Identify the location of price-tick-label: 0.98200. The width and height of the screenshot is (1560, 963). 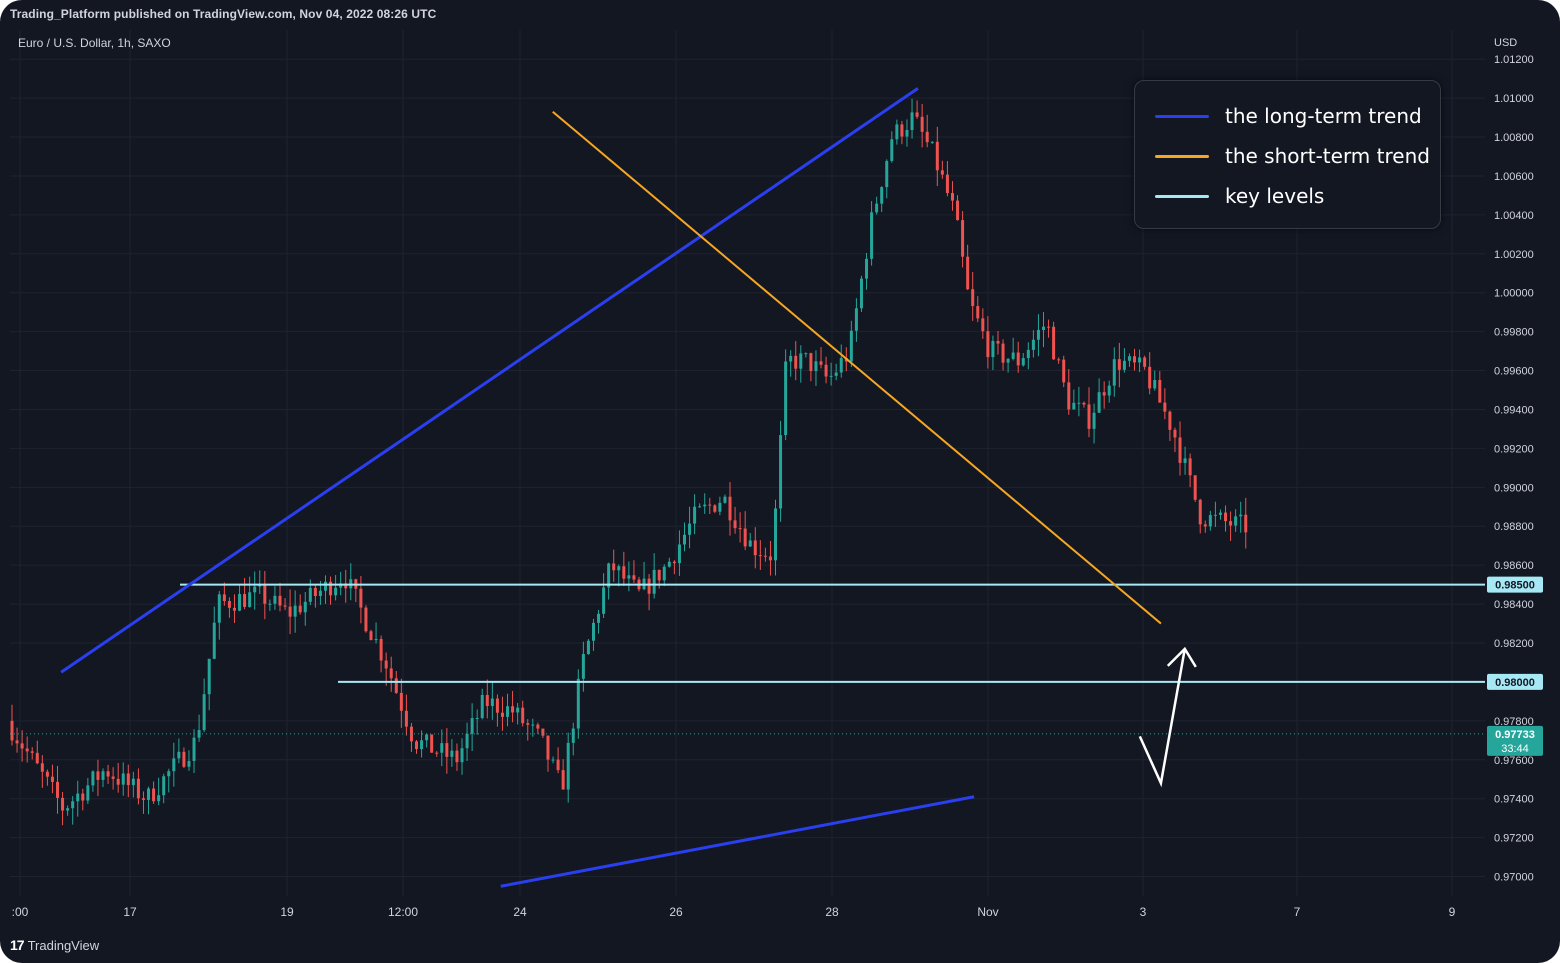
(1514, 644).